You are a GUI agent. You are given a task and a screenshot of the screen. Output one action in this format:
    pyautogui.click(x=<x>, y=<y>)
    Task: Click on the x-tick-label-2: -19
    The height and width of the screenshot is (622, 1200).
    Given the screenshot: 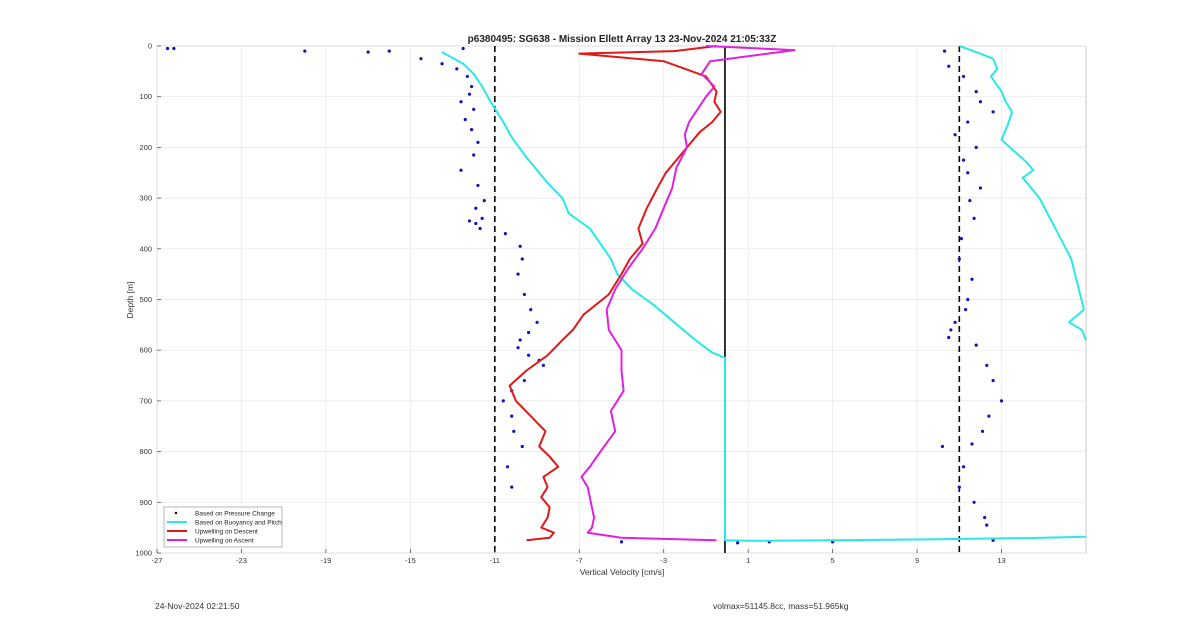 What is the action you would take?
    pyautogui.click(x=325, y=560)
    